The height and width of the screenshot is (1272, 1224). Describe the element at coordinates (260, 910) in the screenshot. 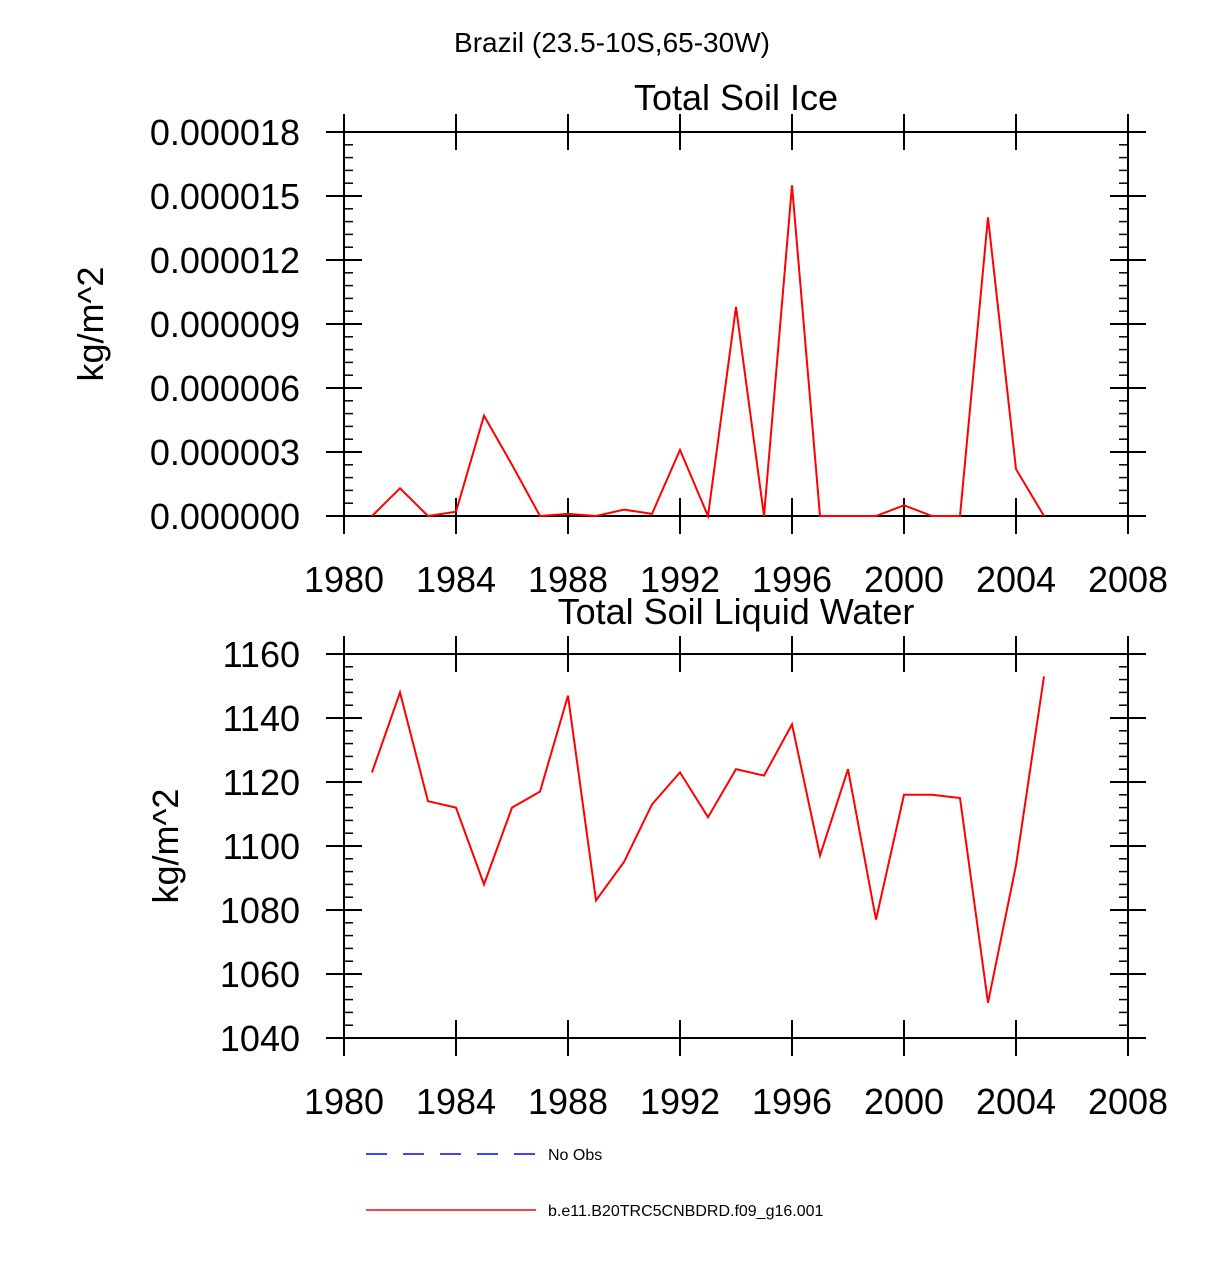

I see `y-tick-label: 1080` at that location.